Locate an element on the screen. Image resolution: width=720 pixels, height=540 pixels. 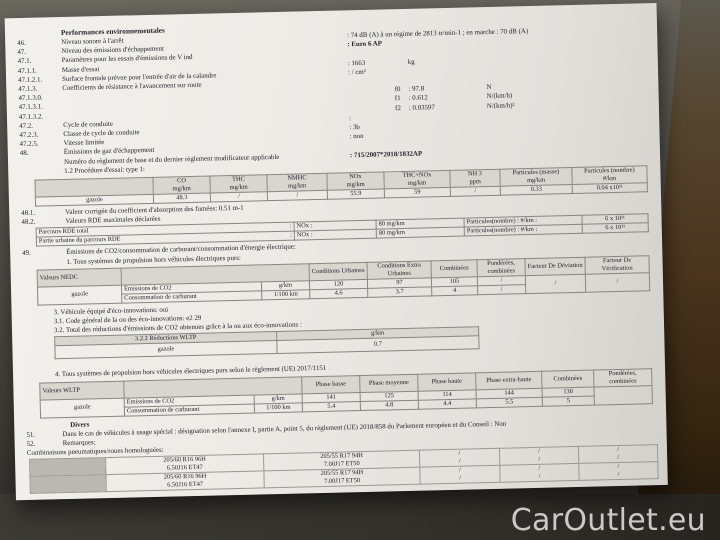
col-header-pm: Particules (masse) mg/km is located at coordinates (536, 177).